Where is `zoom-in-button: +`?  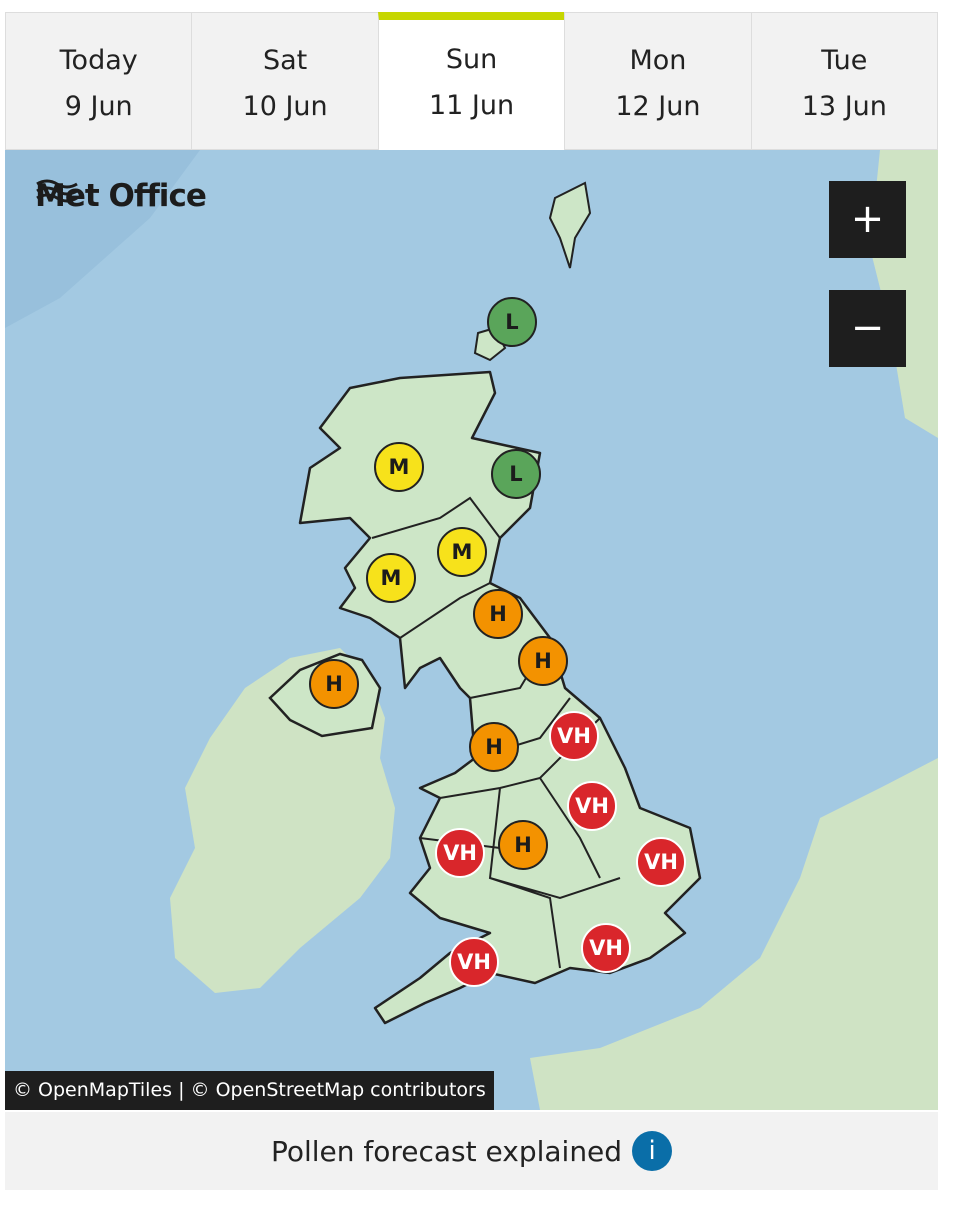 zoom-in-button: + is located at coordinates (867, 219).